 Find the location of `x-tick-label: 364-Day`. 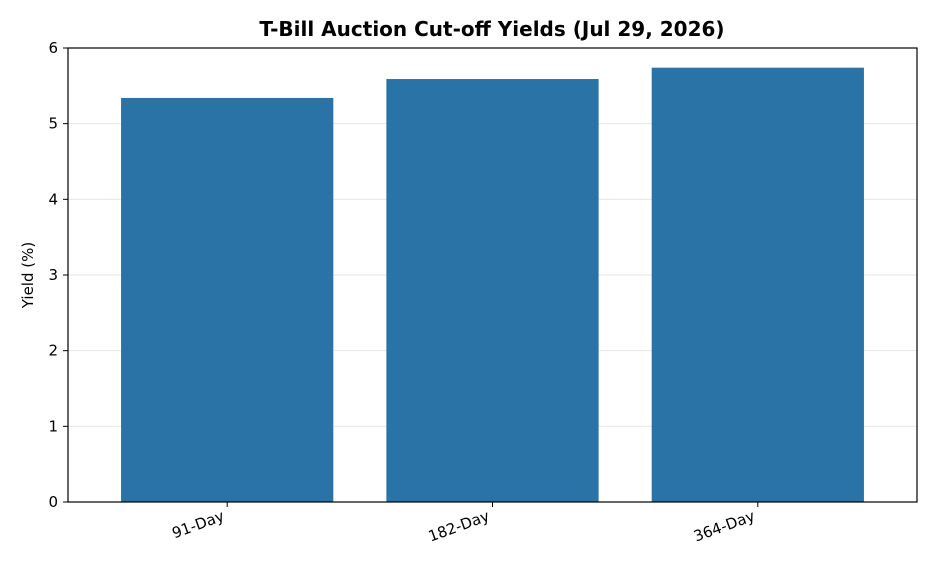

x-tick-label: 364-Day is located at coordinates (724, 526).